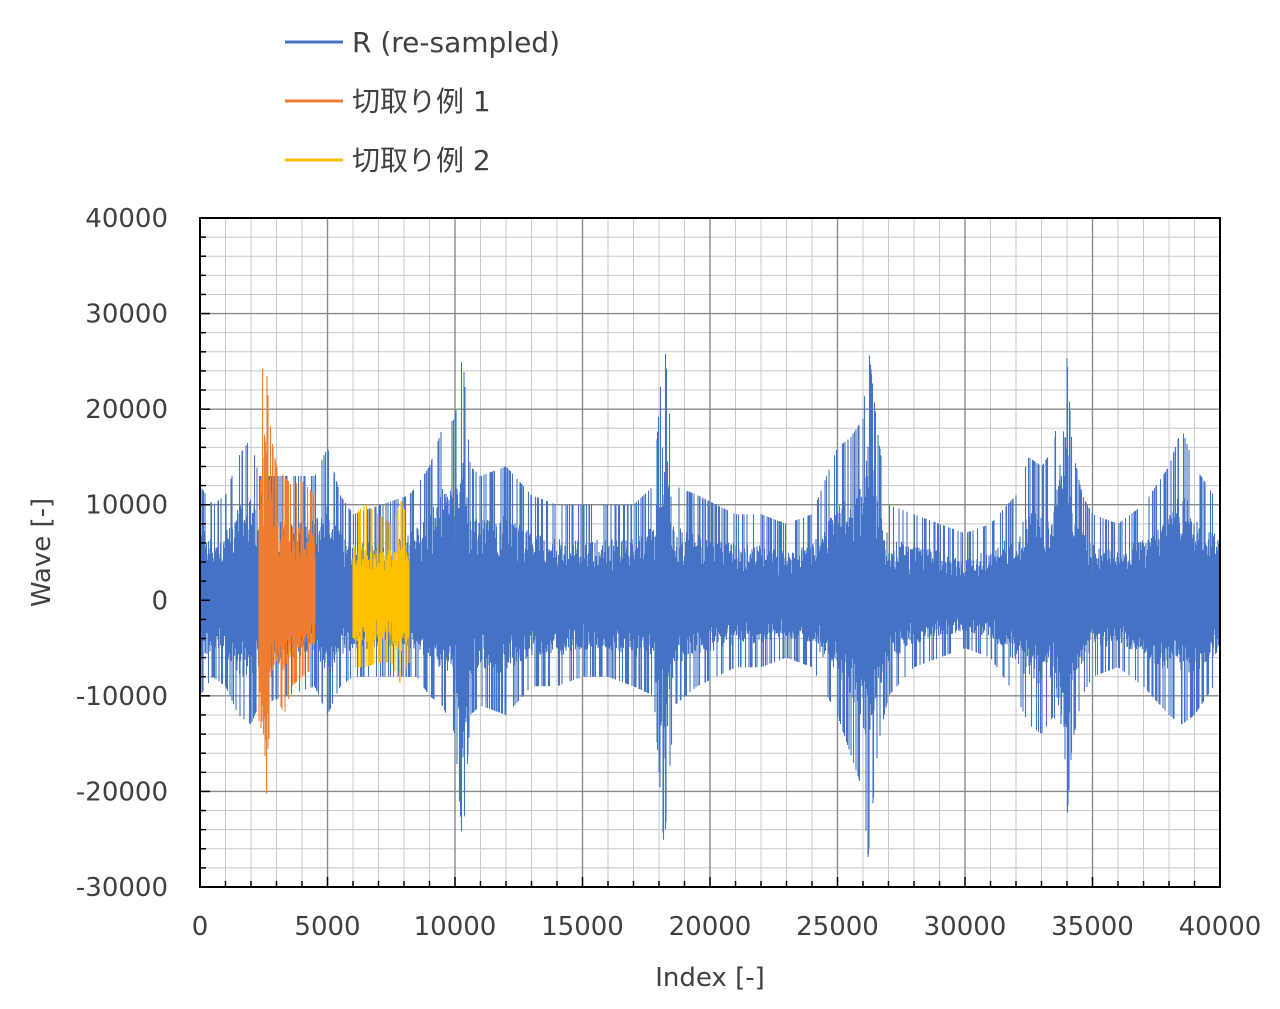 The image size is (1280, 1009). I want to click on legend-label-1: R (re-sampled), so click(456, 42).